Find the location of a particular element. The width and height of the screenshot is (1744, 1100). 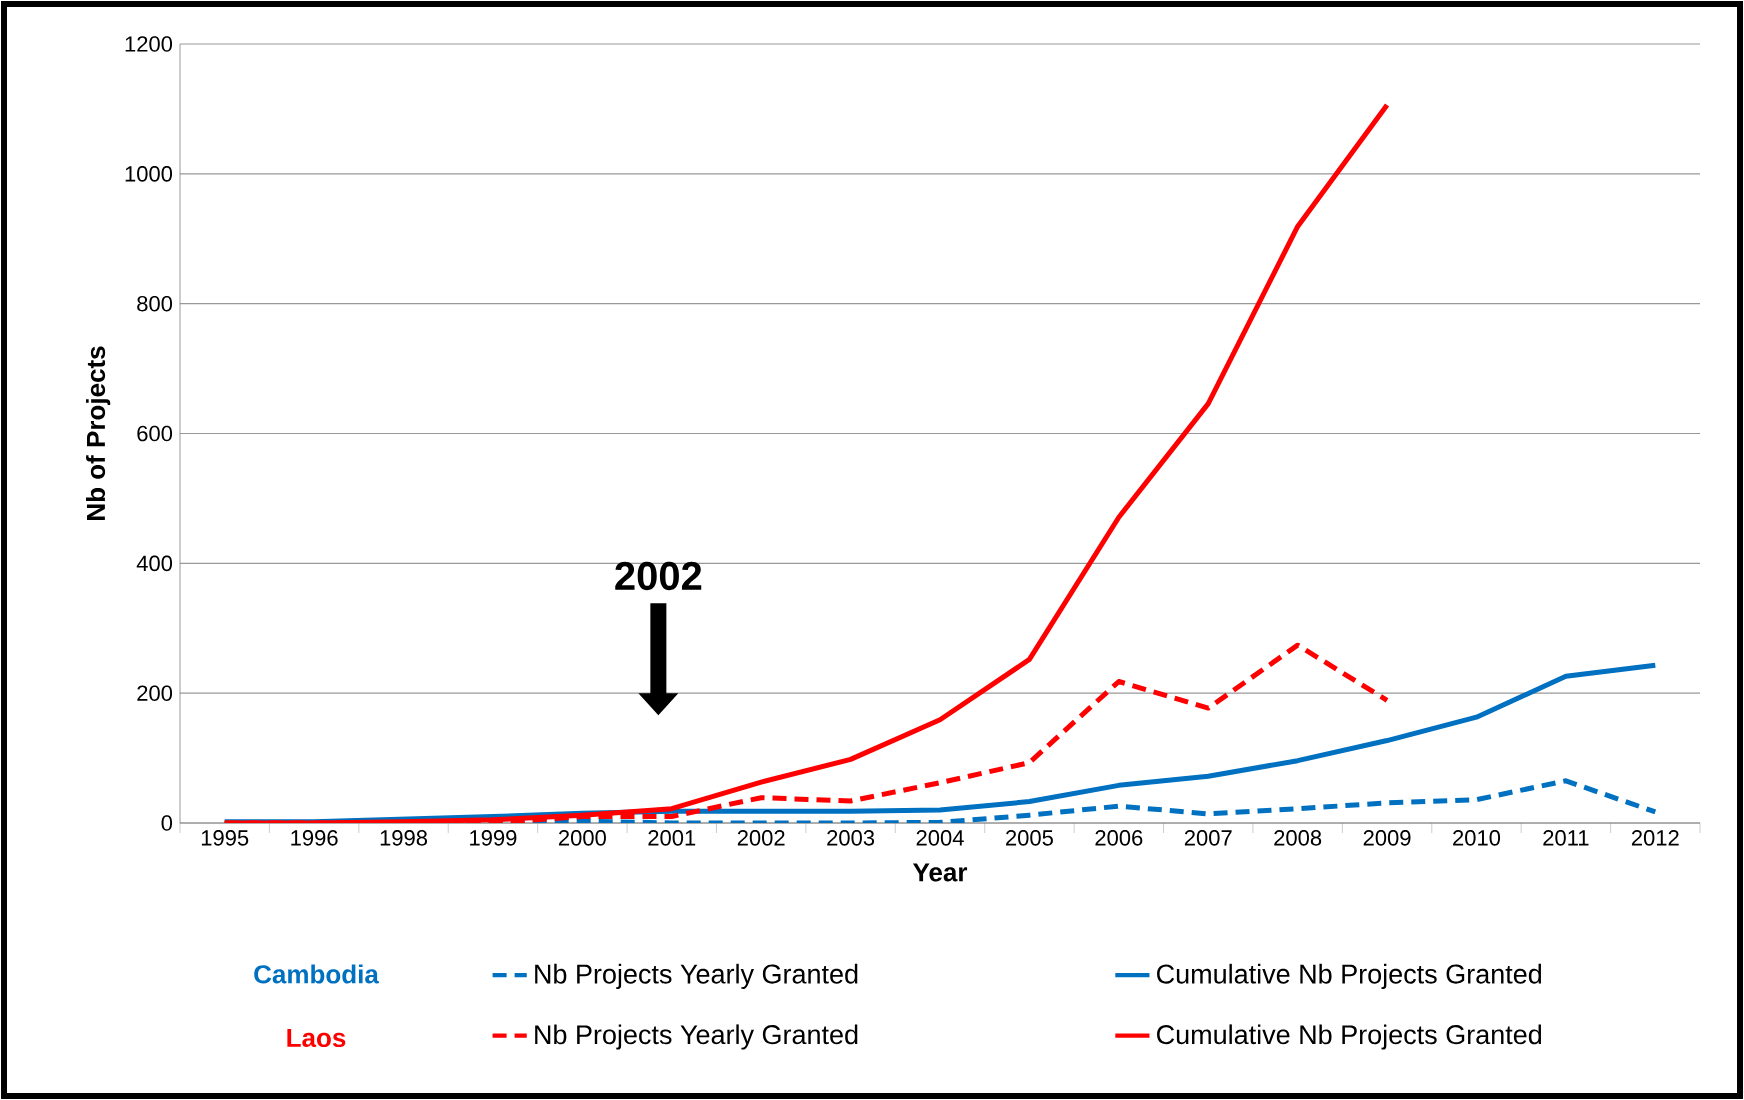

x-tick-label: 1996 is located at coordinates (314, 838).